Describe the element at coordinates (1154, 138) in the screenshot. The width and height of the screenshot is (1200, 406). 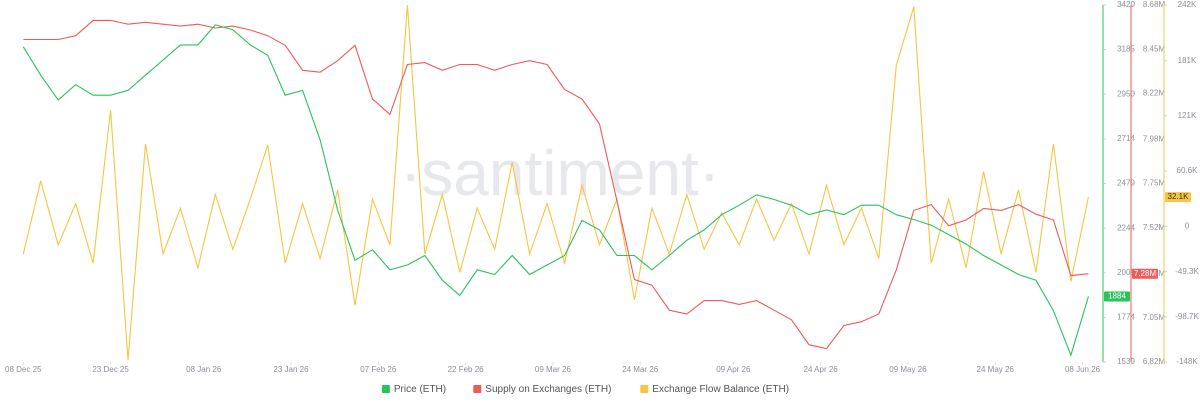
I see `y-tick-label: 7.98M` at that location.